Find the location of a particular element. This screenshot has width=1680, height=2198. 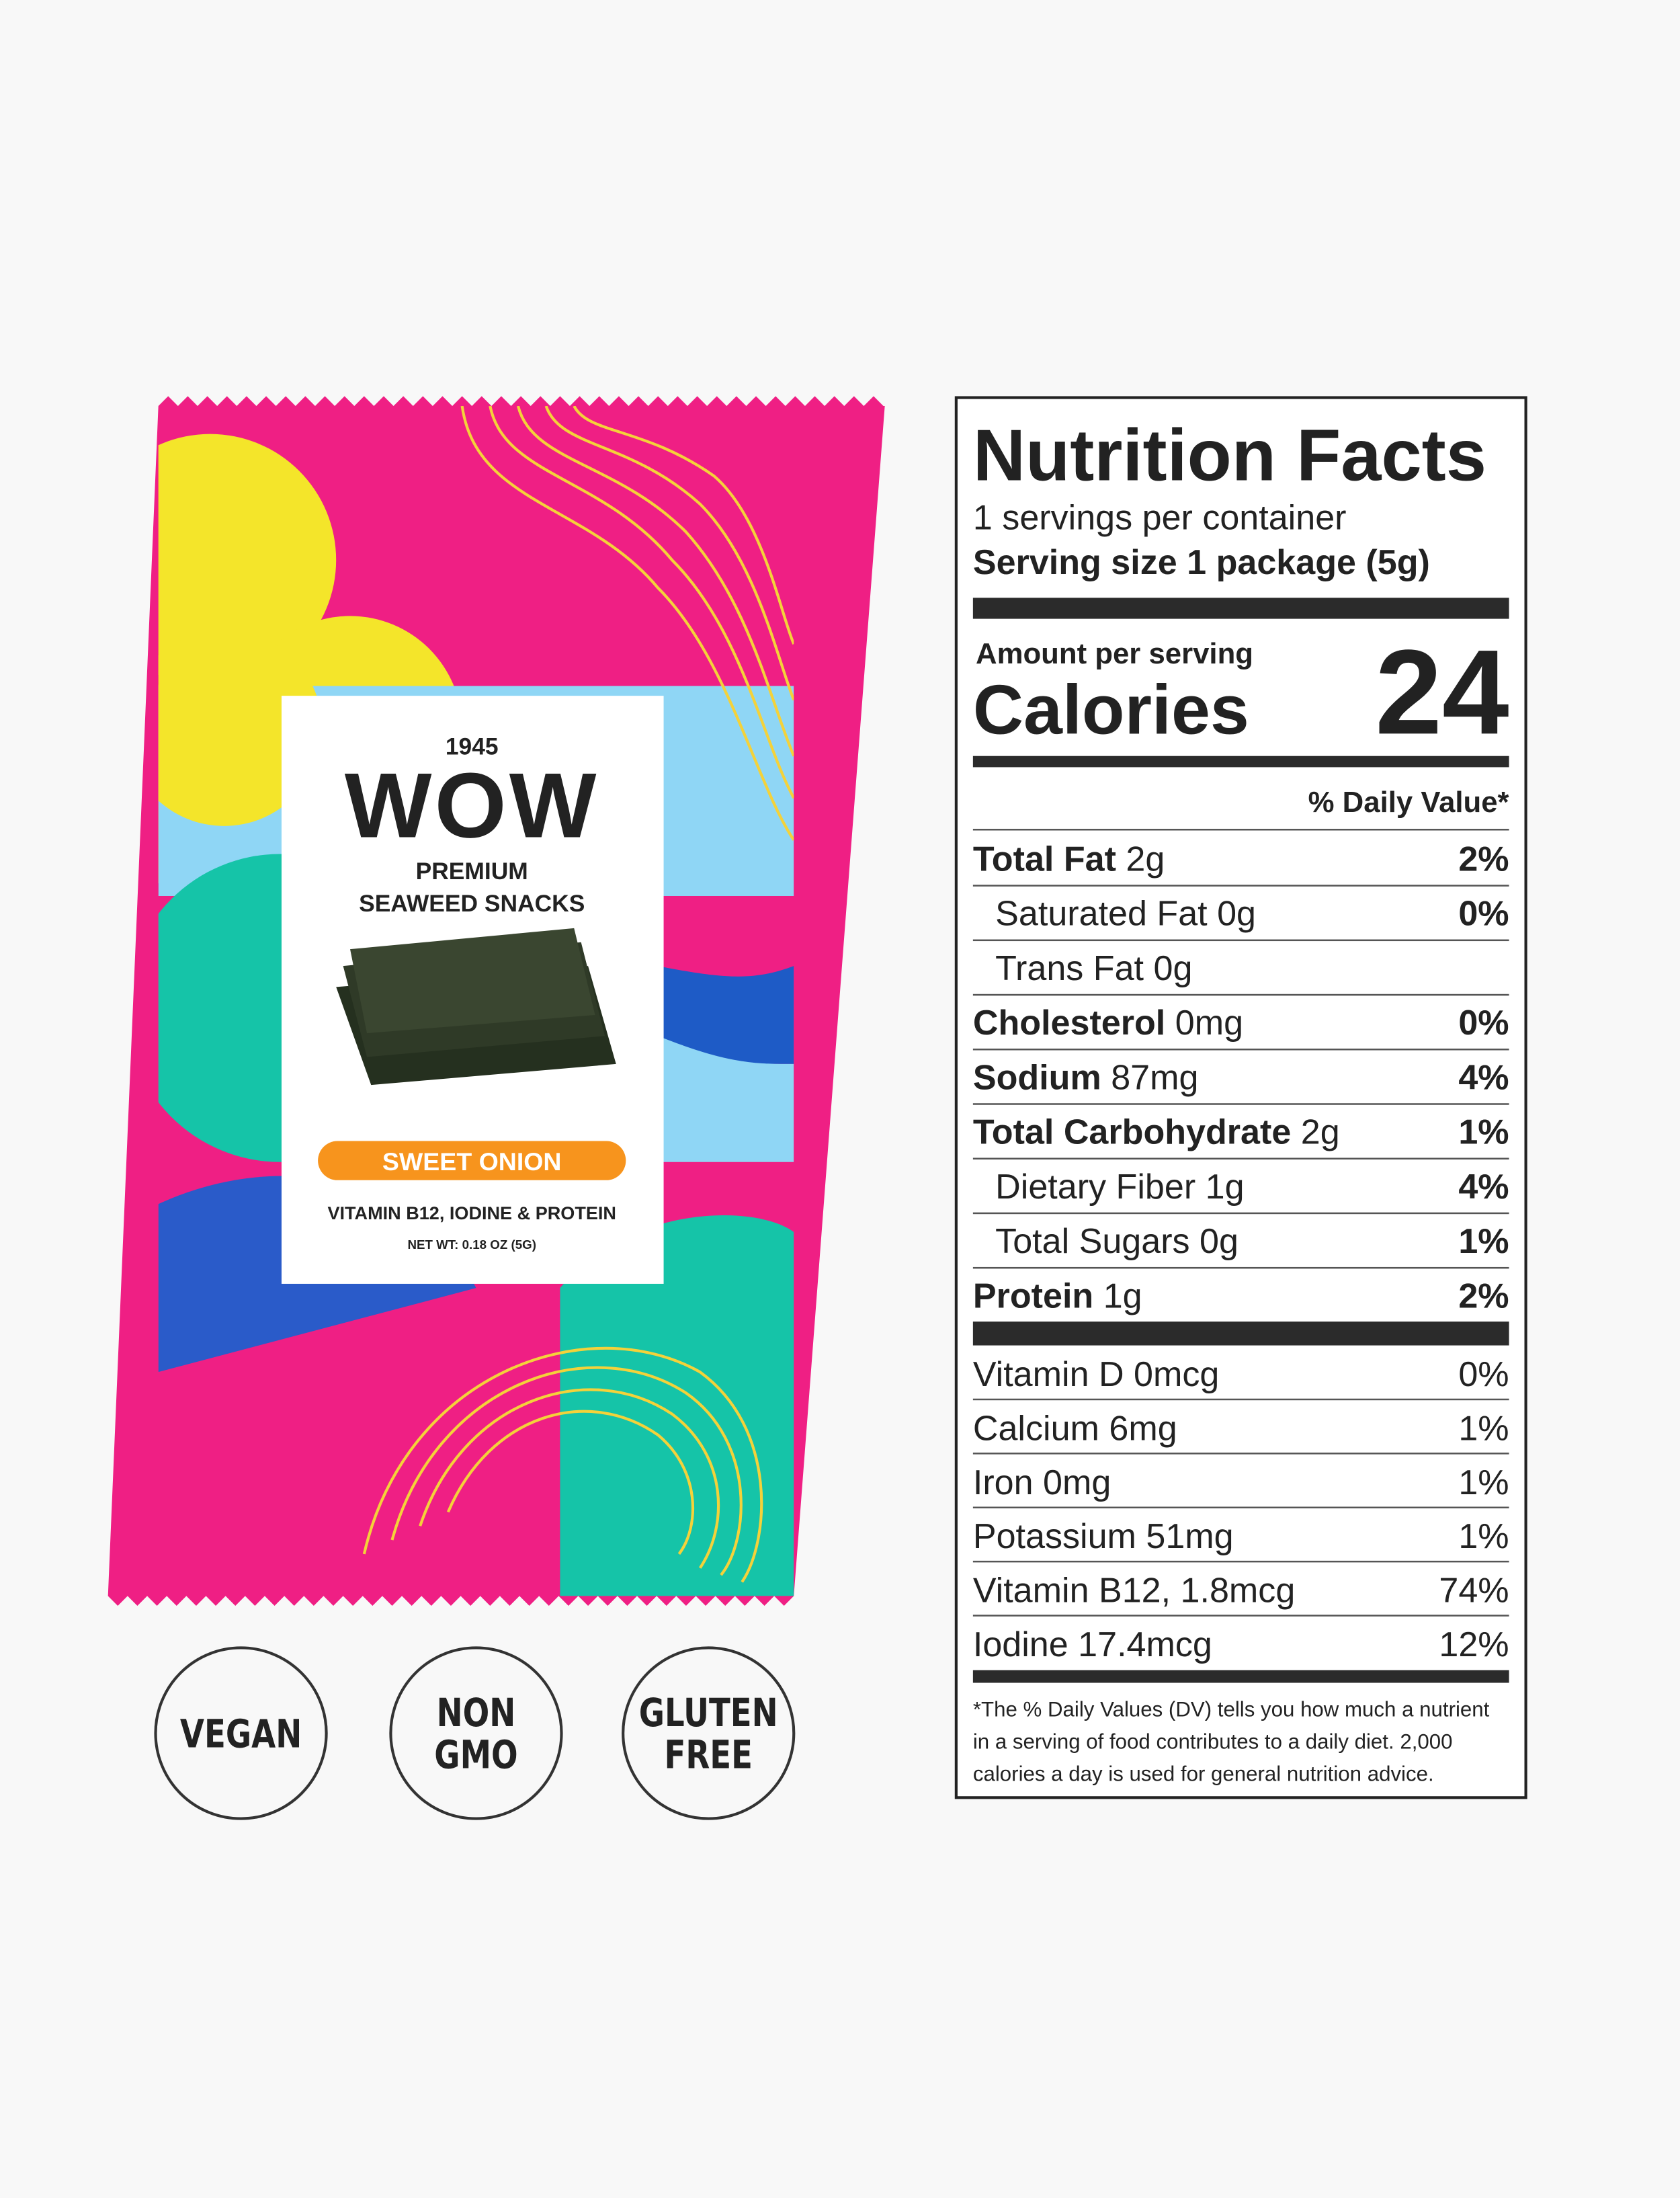

servings: 1 servings per container is located at coordinates (1160, 517).